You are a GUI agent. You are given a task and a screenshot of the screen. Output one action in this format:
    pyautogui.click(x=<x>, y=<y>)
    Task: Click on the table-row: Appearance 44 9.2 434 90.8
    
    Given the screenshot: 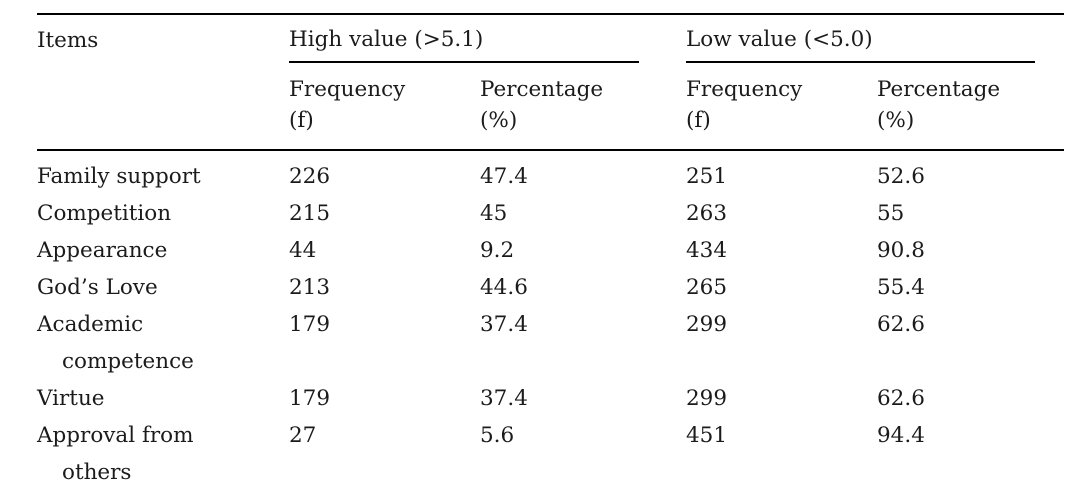 What is the action you would take?
    pyautogui.click(x=550, y=250)
    